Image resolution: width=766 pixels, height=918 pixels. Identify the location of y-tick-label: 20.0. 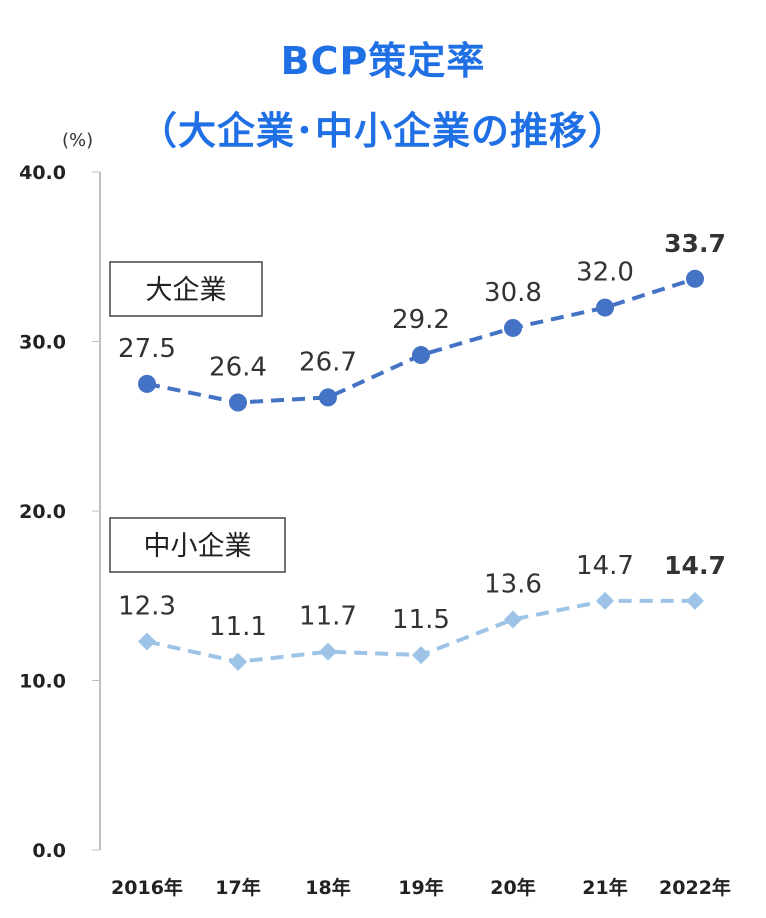
(42, 512).